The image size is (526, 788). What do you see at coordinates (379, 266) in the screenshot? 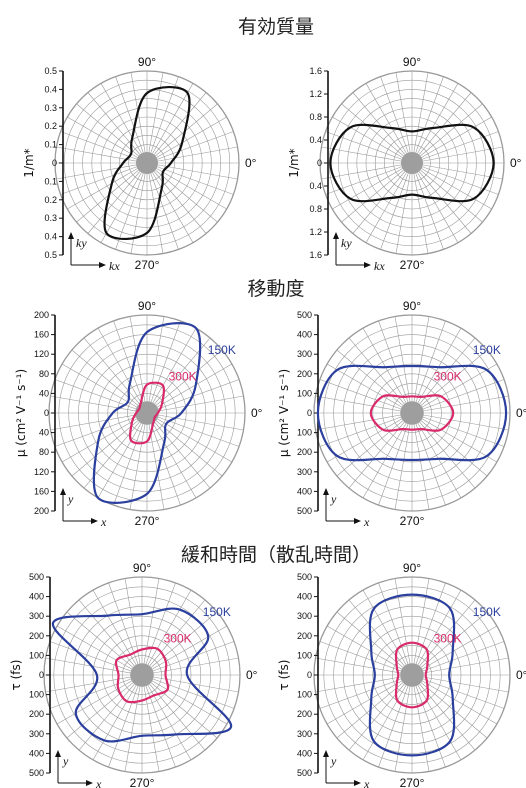
I see `direction-label-x: kx` at bounding box center [379, 266].